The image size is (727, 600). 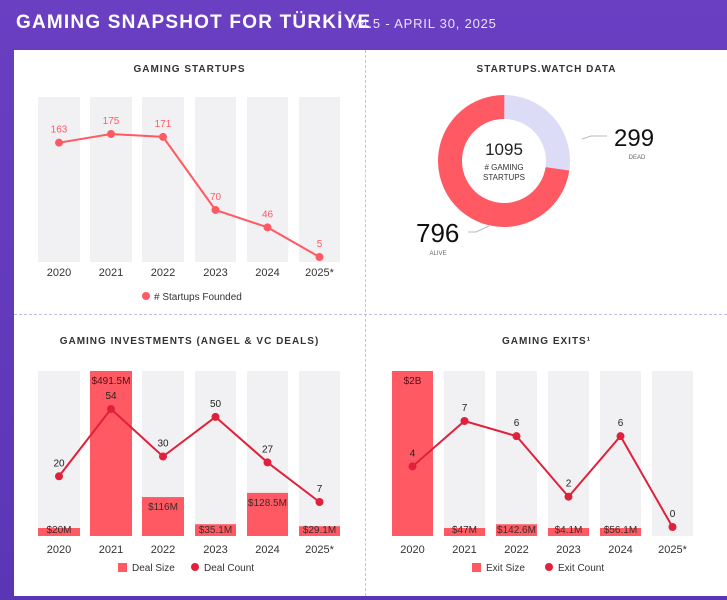 What do you see at coordinates (163, 124) in the screenshot?
I see `startups-data-label: 171` at bounding box center [163, 124].